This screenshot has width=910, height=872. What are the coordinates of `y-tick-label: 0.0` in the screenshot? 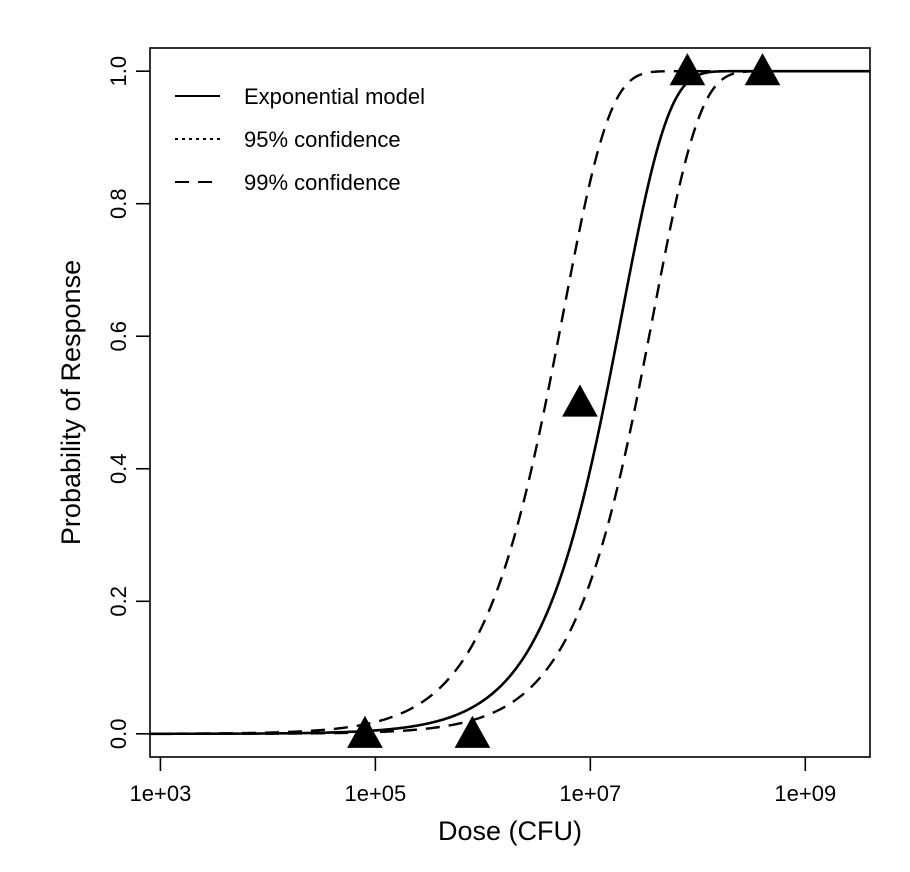 It's located at (118, 734).